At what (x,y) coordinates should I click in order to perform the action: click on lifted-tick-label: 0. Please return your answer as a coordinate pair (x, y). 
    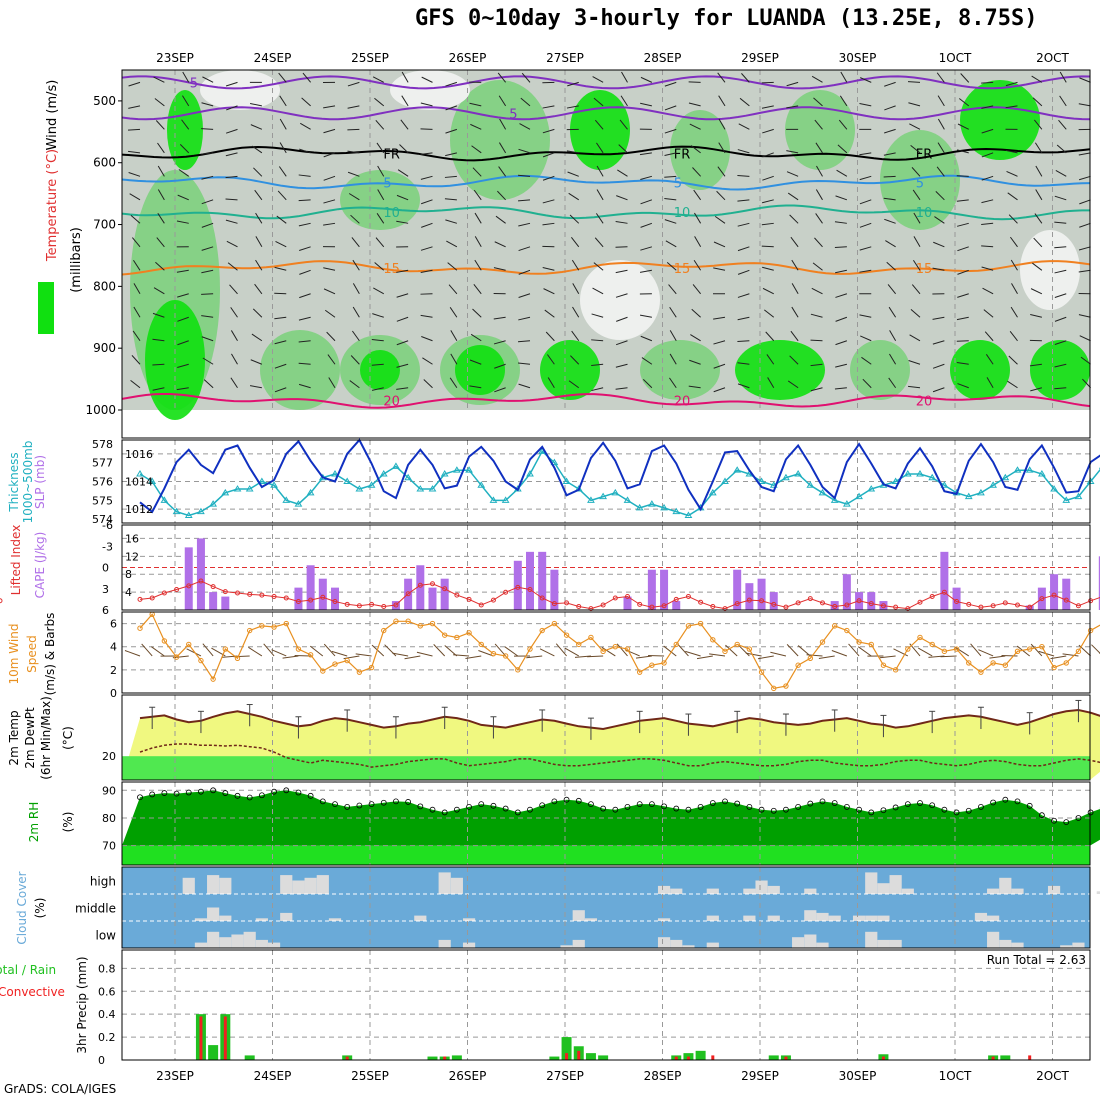
    Looking at the image, I should click on (105, 568).